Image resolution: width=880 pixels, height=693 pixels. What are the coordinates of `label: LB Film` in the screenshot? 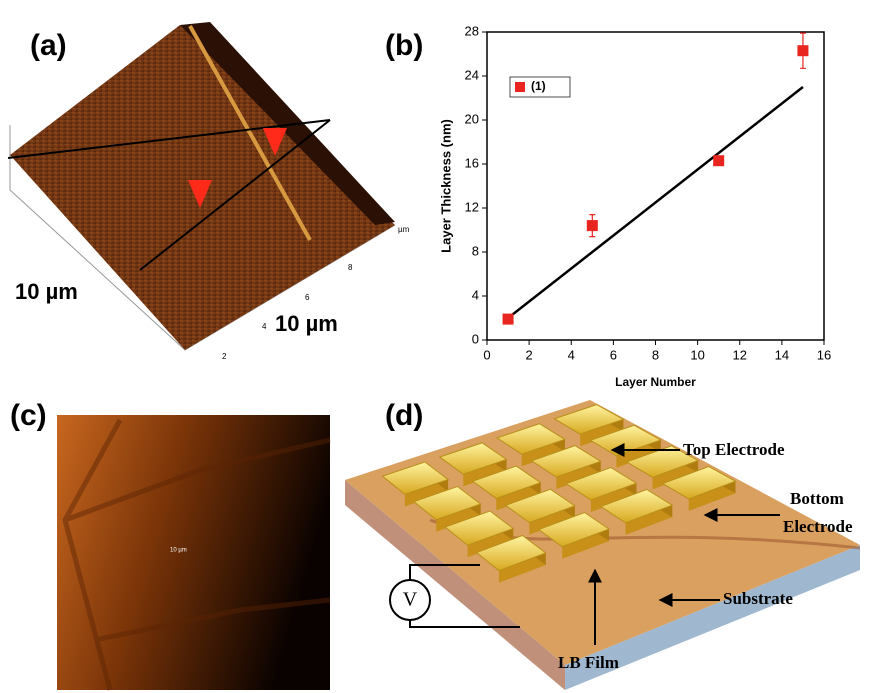 It's located at (588, 662).